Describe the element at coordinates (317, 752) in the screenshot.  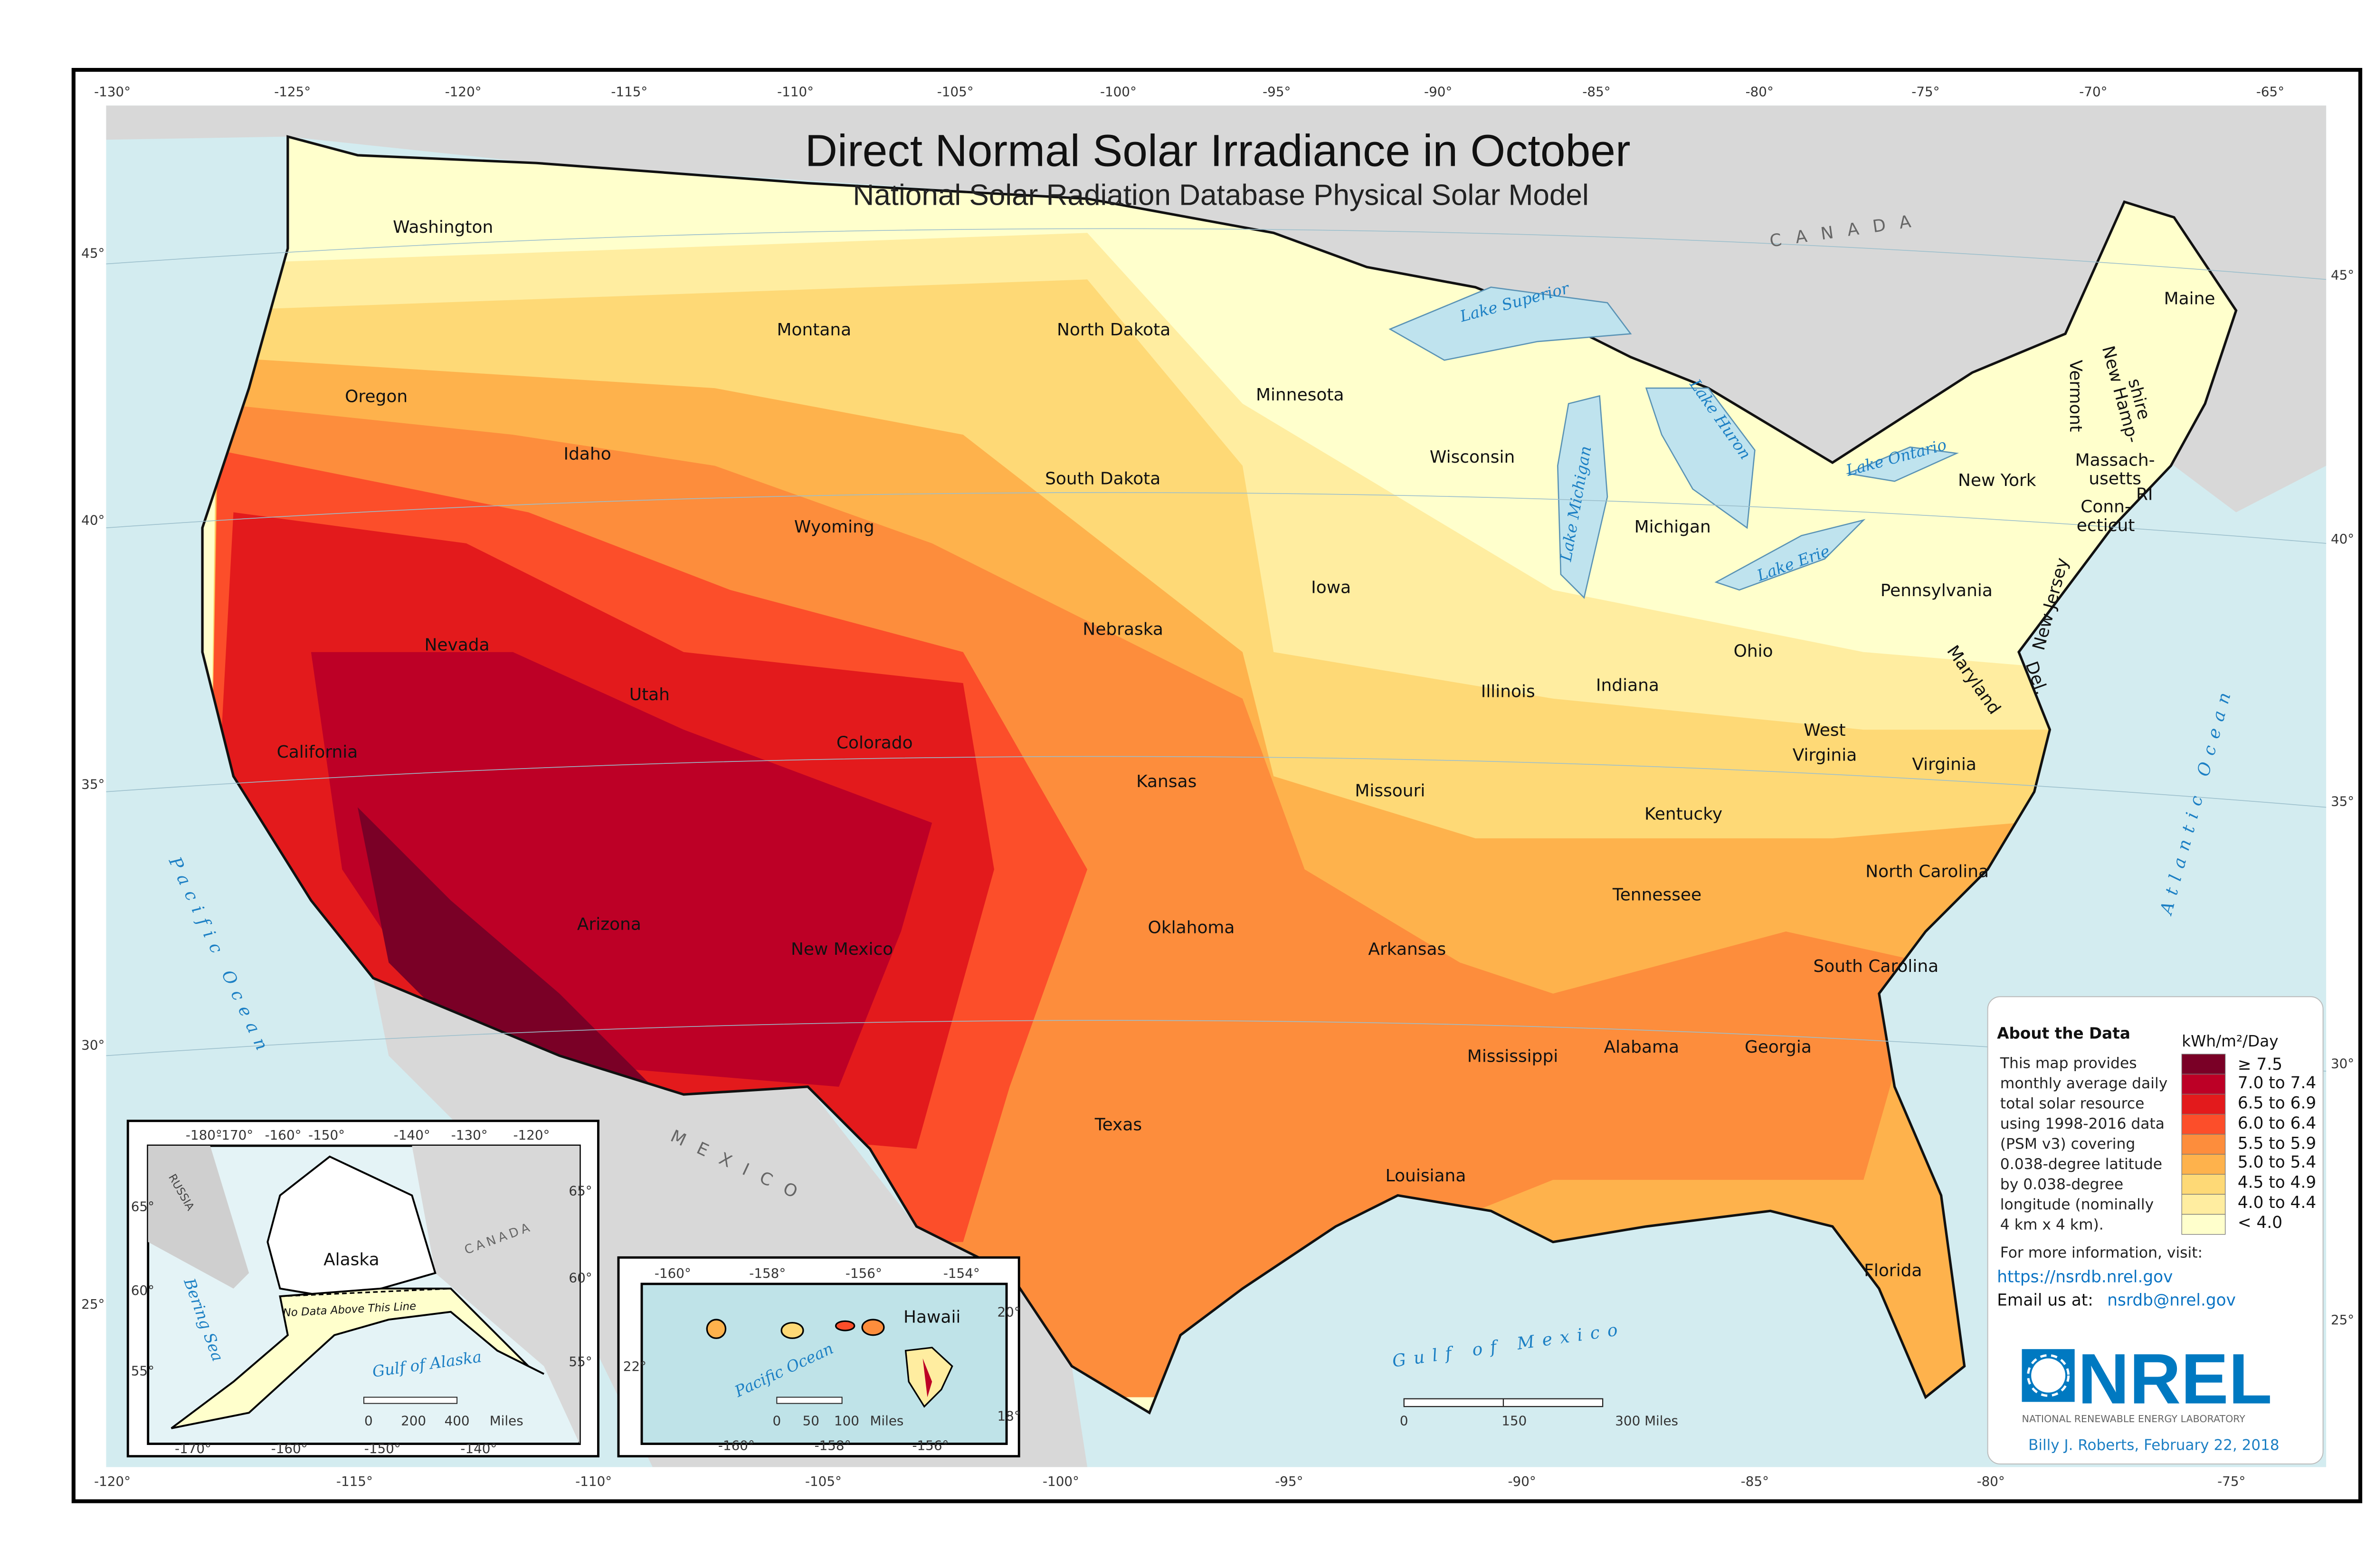
I see `state-label: California` at that location.